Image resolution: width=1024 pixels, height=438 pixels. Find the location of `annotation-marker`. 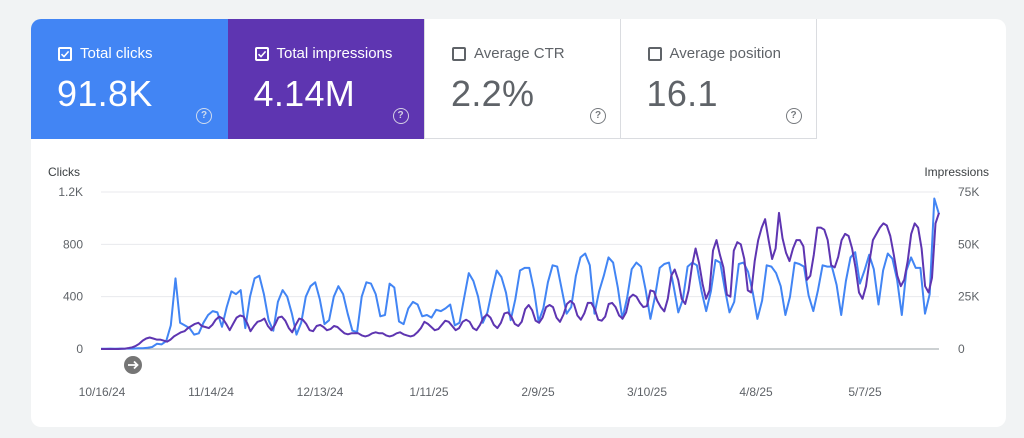

annotation-marker is located at coordinates (133, 365).